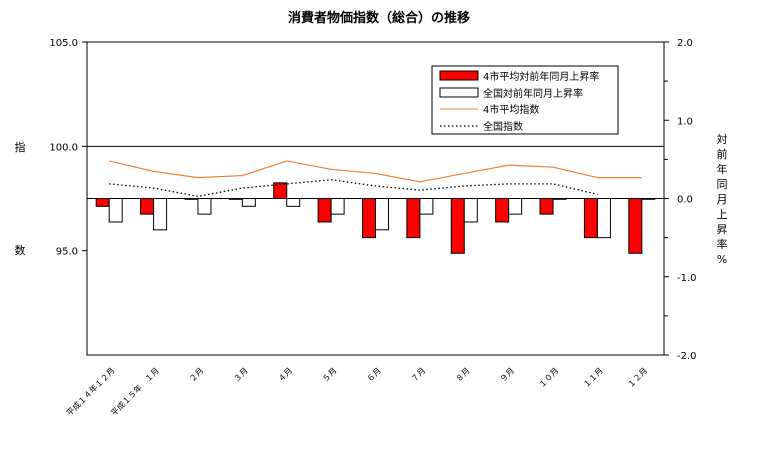  Describe the element at coordinates (722, 214) in the screenshot. I see `right-axis-title-char-5: 上` at that location.